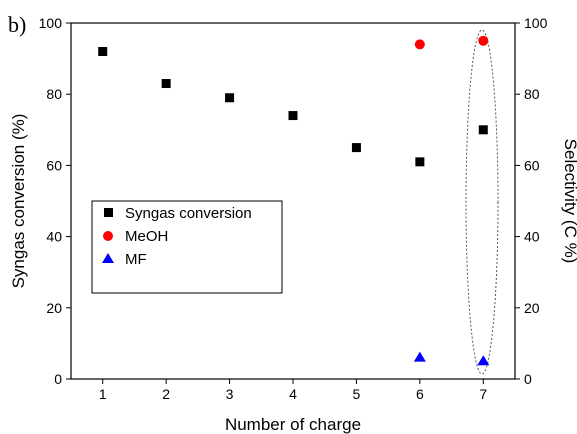 The height and width of the screenshot is (434, 577). I want to click on y-left-tick-label: 100, so click(51, 23).